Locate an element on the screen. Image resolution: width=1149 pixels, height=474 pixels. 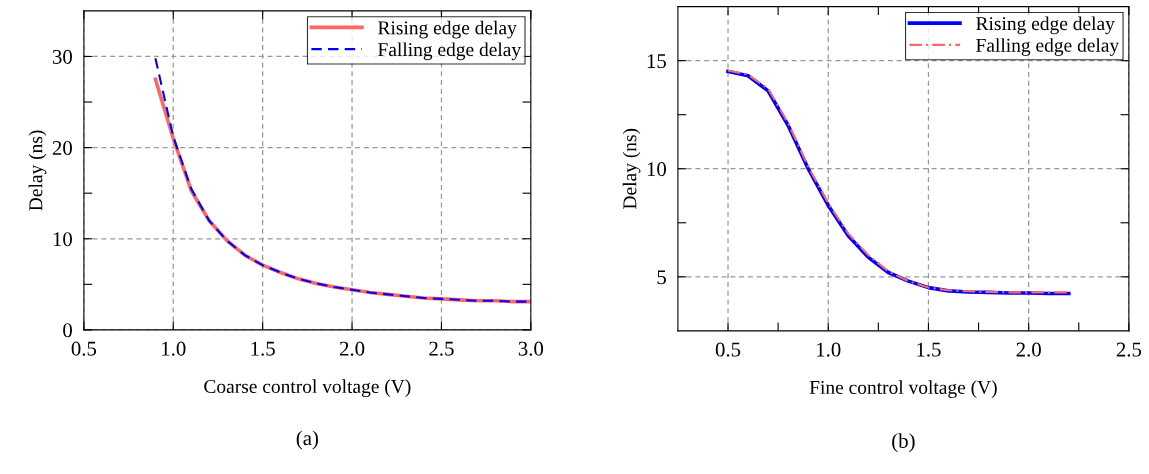
text: (b) is located at coordinates (903, 443).